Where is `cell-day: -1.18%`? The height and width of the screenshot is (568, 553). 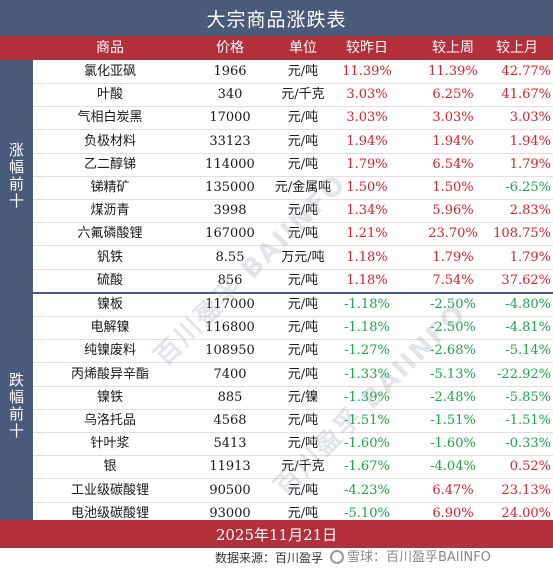
cell-day: -1.18% is located at coordinates (367, 328).